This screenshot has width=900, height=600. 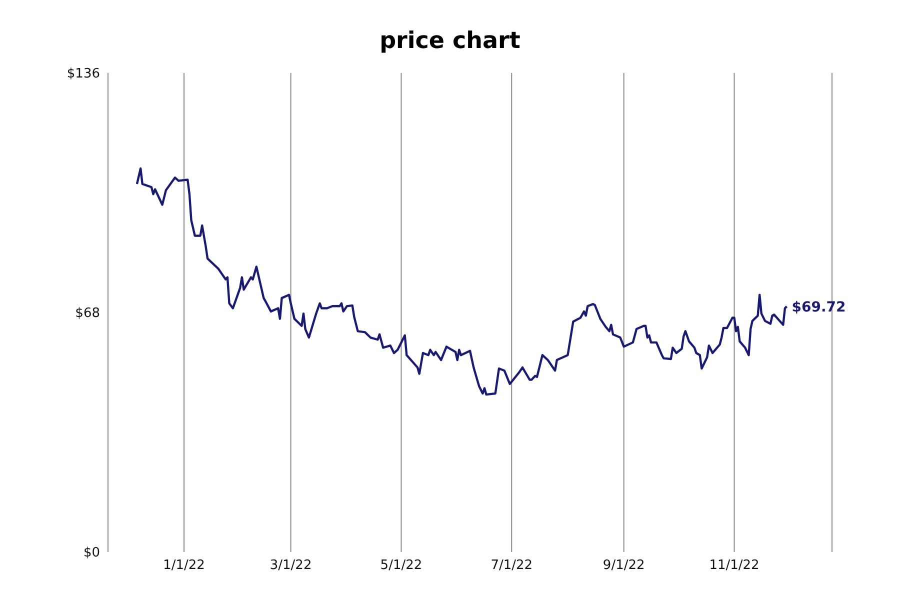 I want to click on chart-title: price chart, so click(x=450, y=41).